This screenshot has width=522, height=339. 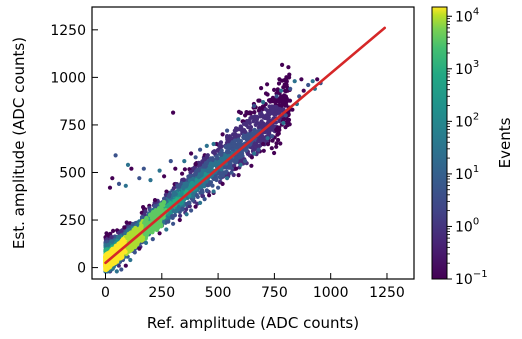 I want to click on x-axis: 0 250 500 750 1000 1250, so click(x=253, y=287).